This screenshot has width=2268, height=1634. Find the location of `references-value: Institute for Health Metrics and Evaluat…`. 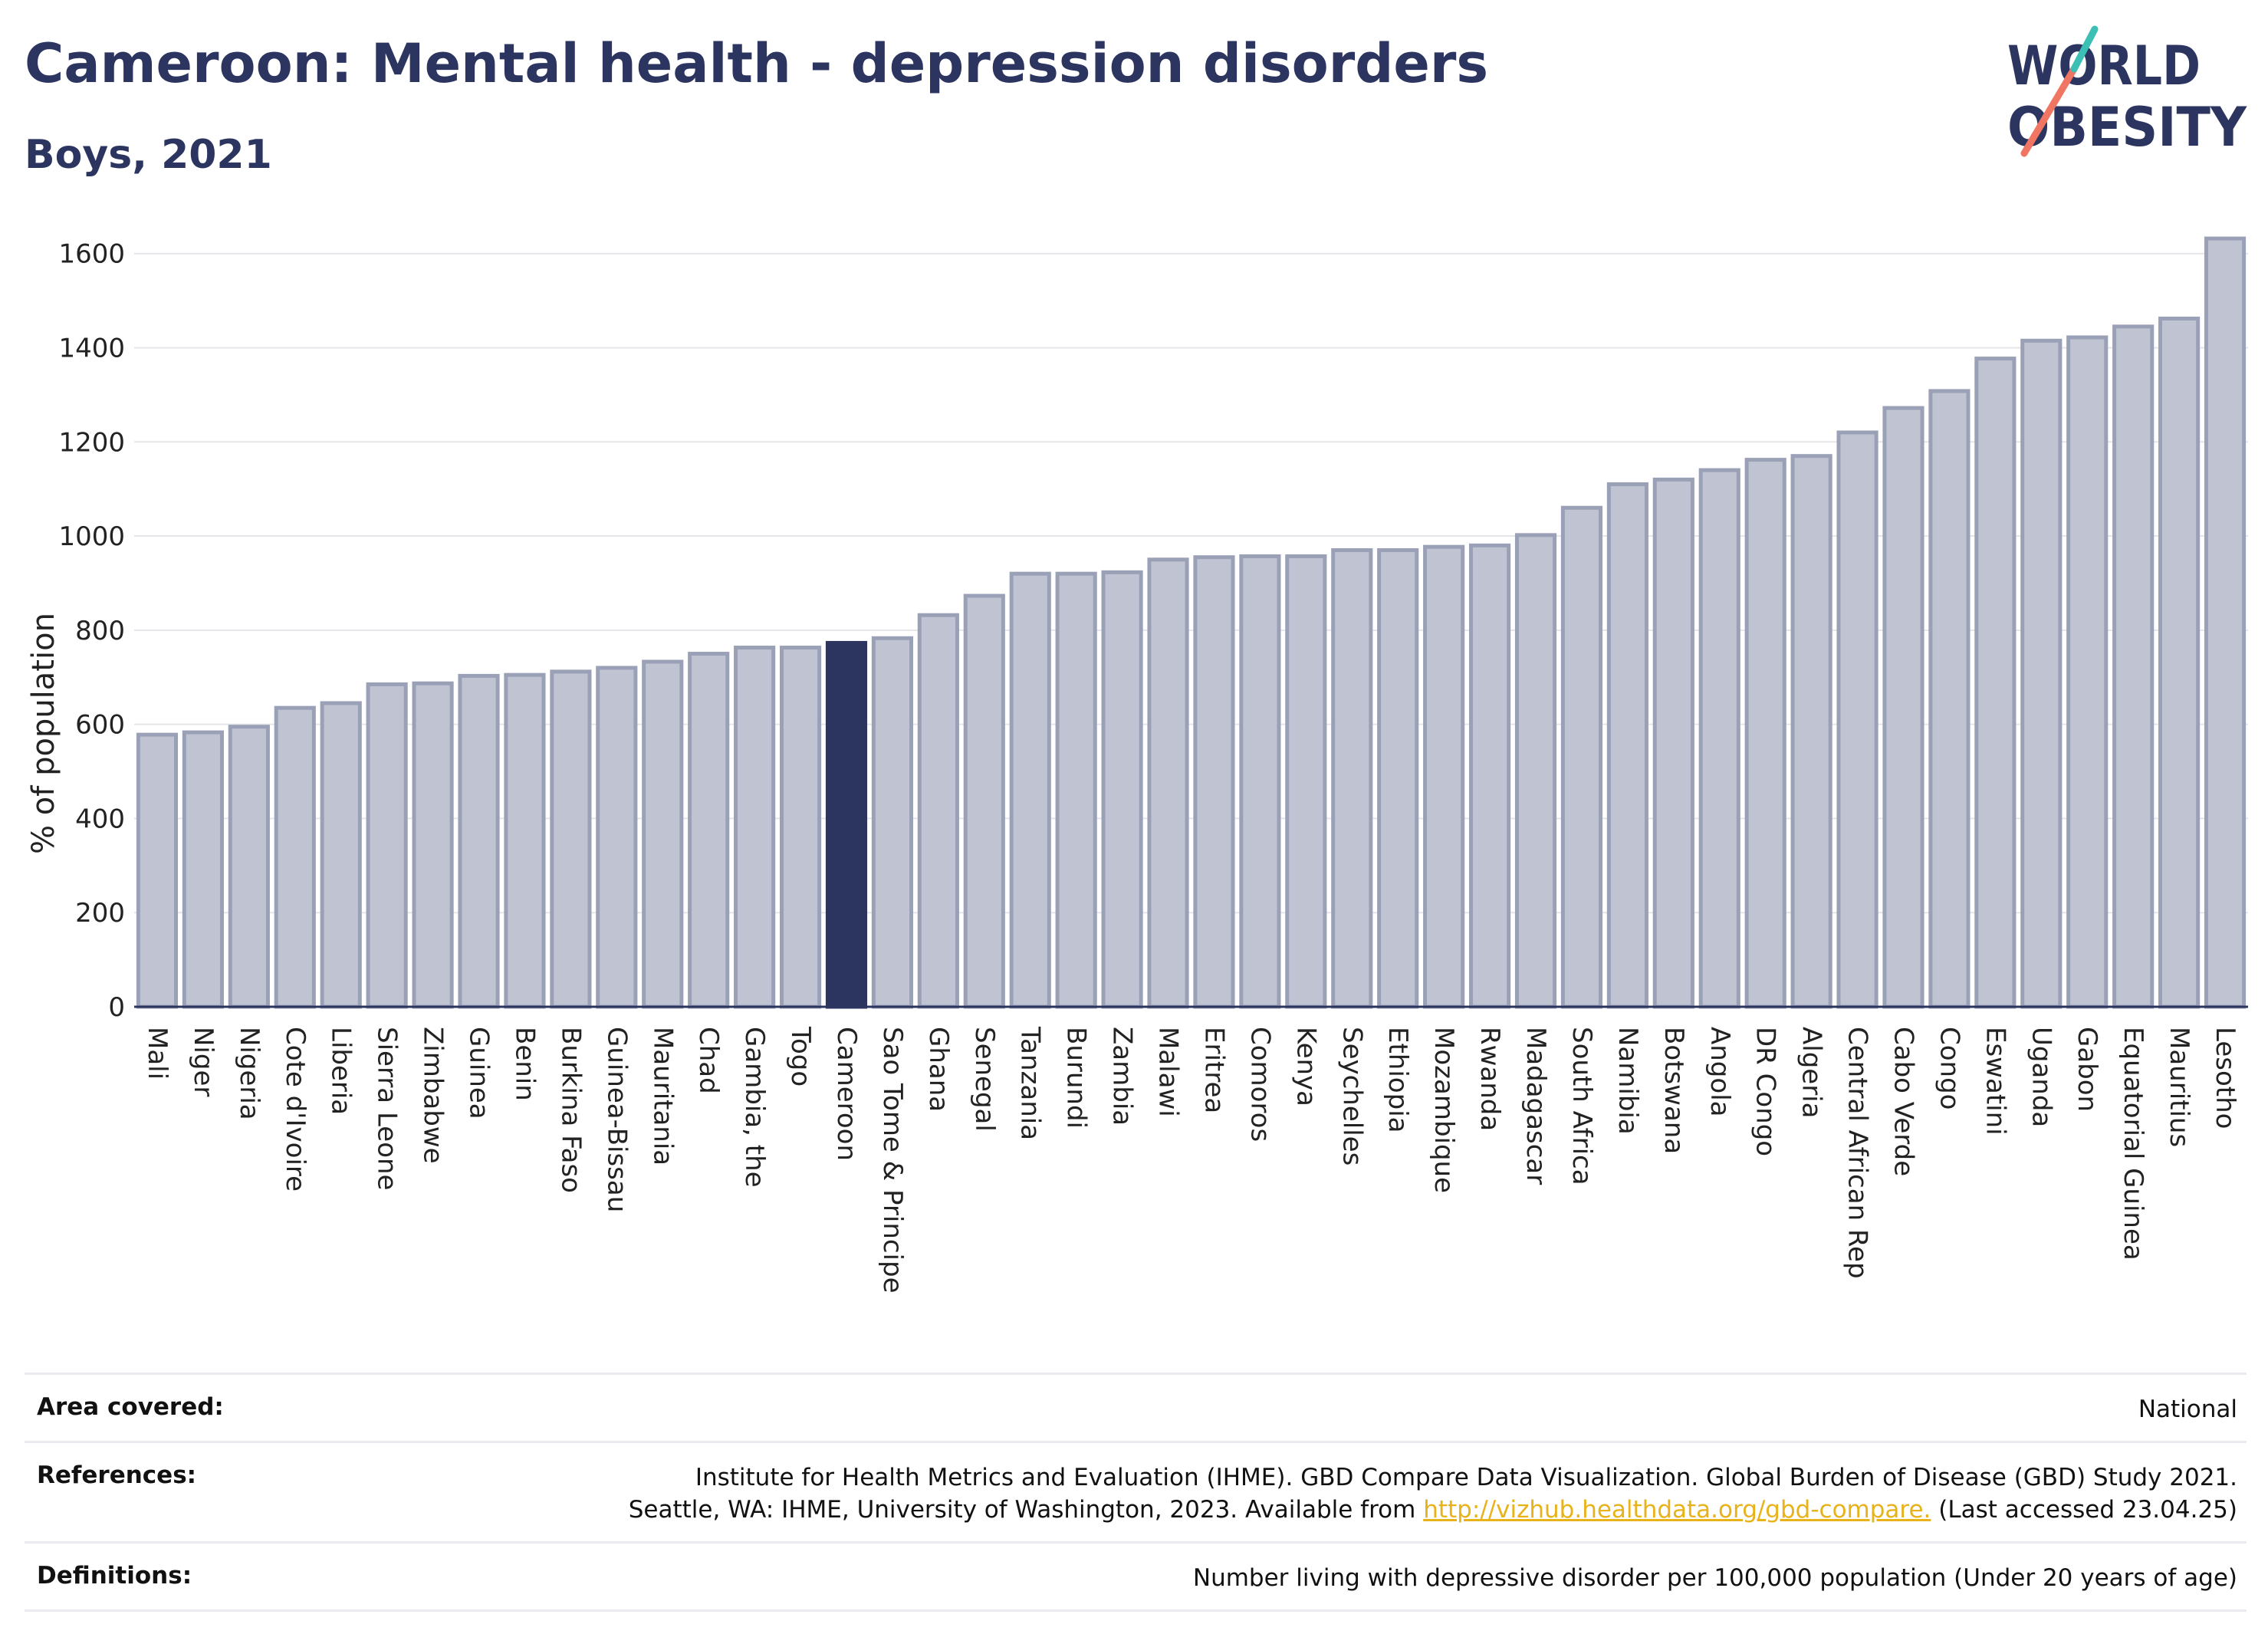

references-value: Institute for Health Metrics and Evaluat… is located at coordinates (1433, 1494).